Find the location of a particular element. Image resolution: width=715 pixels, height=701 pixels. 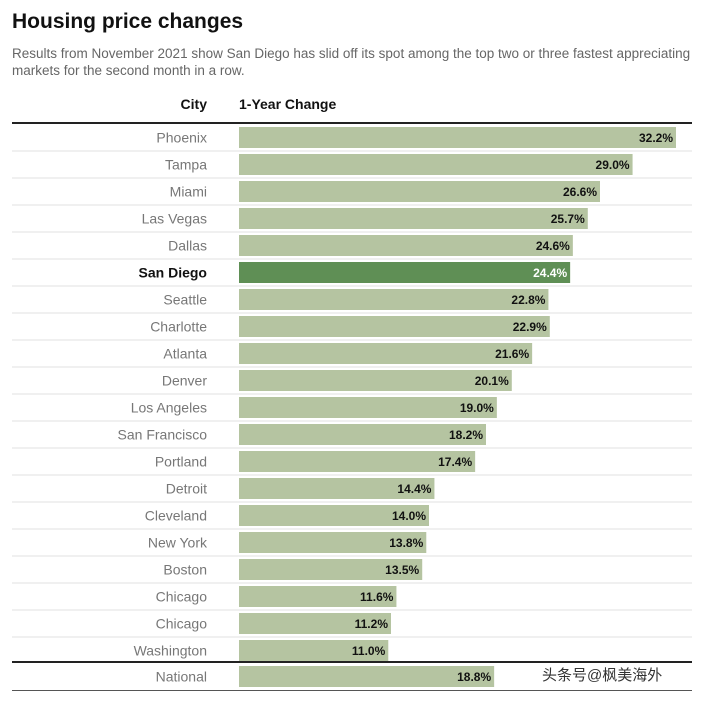

bar-dallas is located at coordinates (406, 245).